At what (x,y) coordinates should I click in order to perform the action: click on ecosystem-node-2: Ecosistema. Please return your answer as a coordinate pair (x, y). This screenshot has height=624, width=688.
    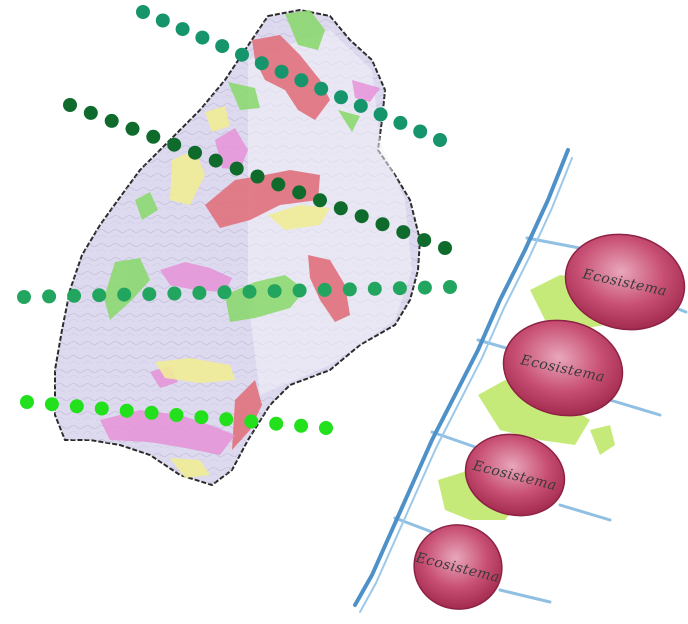
    Looking at the image, I should click on (563, 368).